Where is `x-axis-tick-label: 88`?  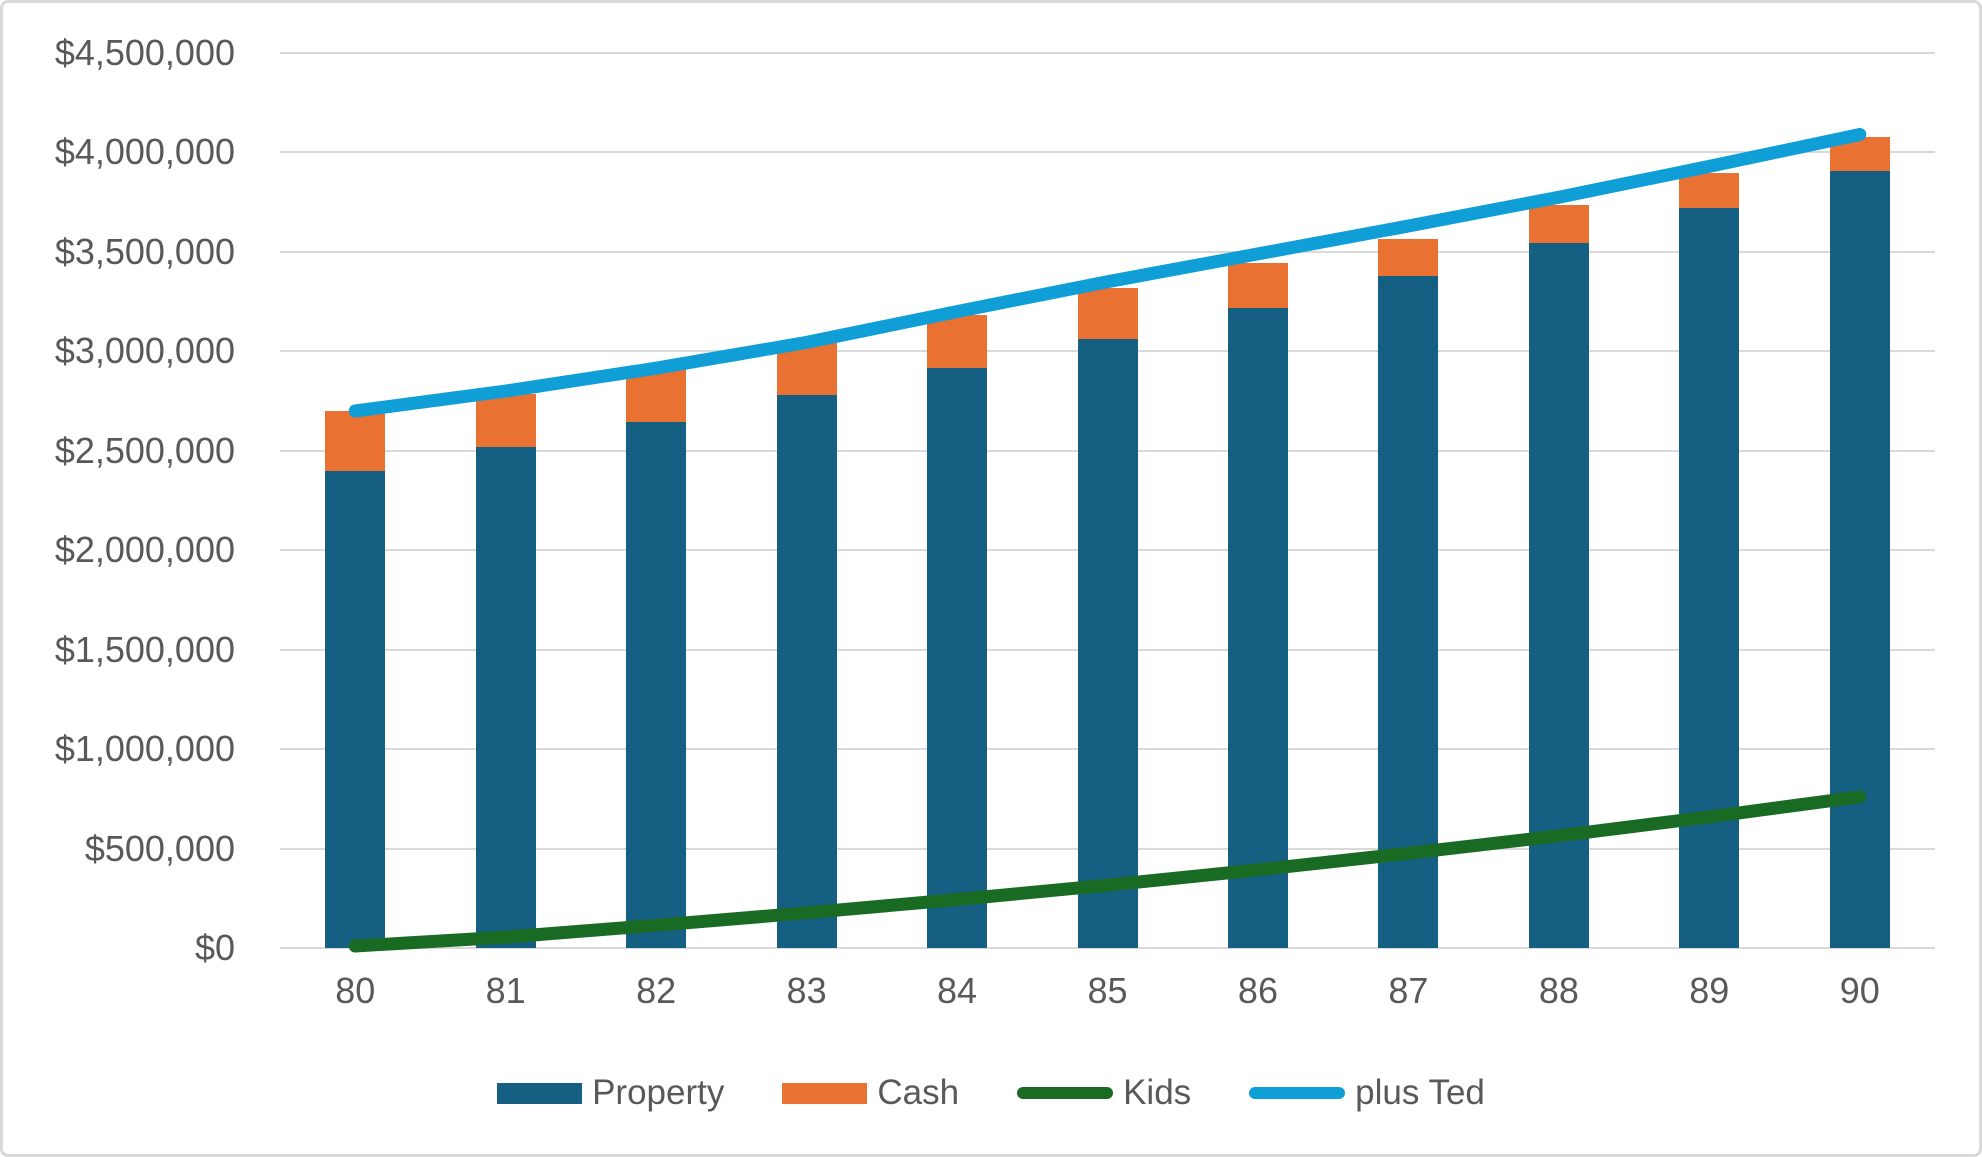 x-axis-tick-label: 88 is located at coordinates (1558, 990).